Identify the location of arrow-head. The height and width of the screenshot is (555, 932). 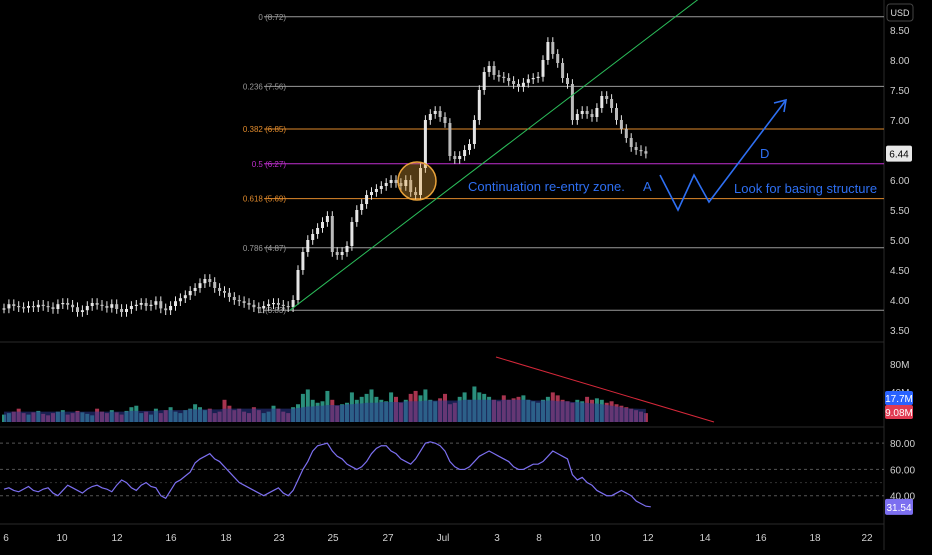
(780, 105).